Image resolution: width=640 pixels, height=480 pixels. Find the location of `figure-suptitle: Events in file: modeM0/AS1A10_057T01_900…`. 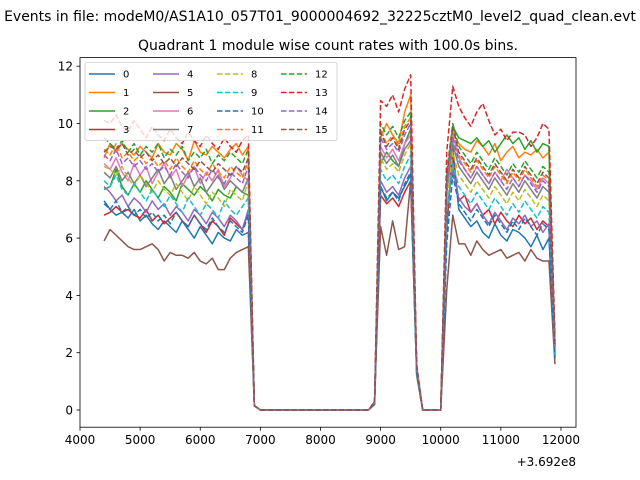

figure-suptitle: Events in file: modeM0/AS1A10_057T01_900… is located at coordinates (320, 17).